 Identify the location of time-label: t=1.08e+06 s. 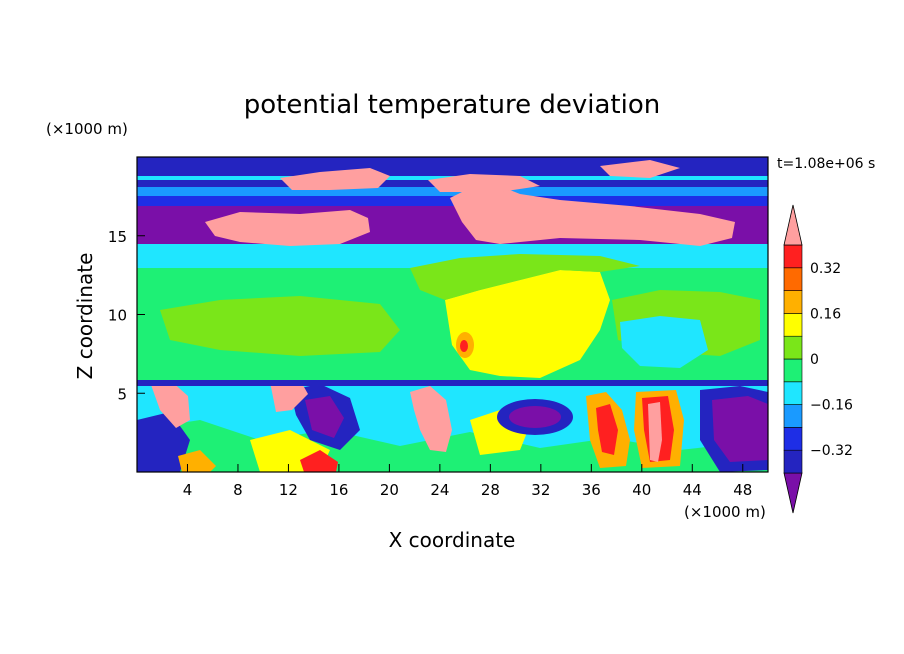
(826, 164).